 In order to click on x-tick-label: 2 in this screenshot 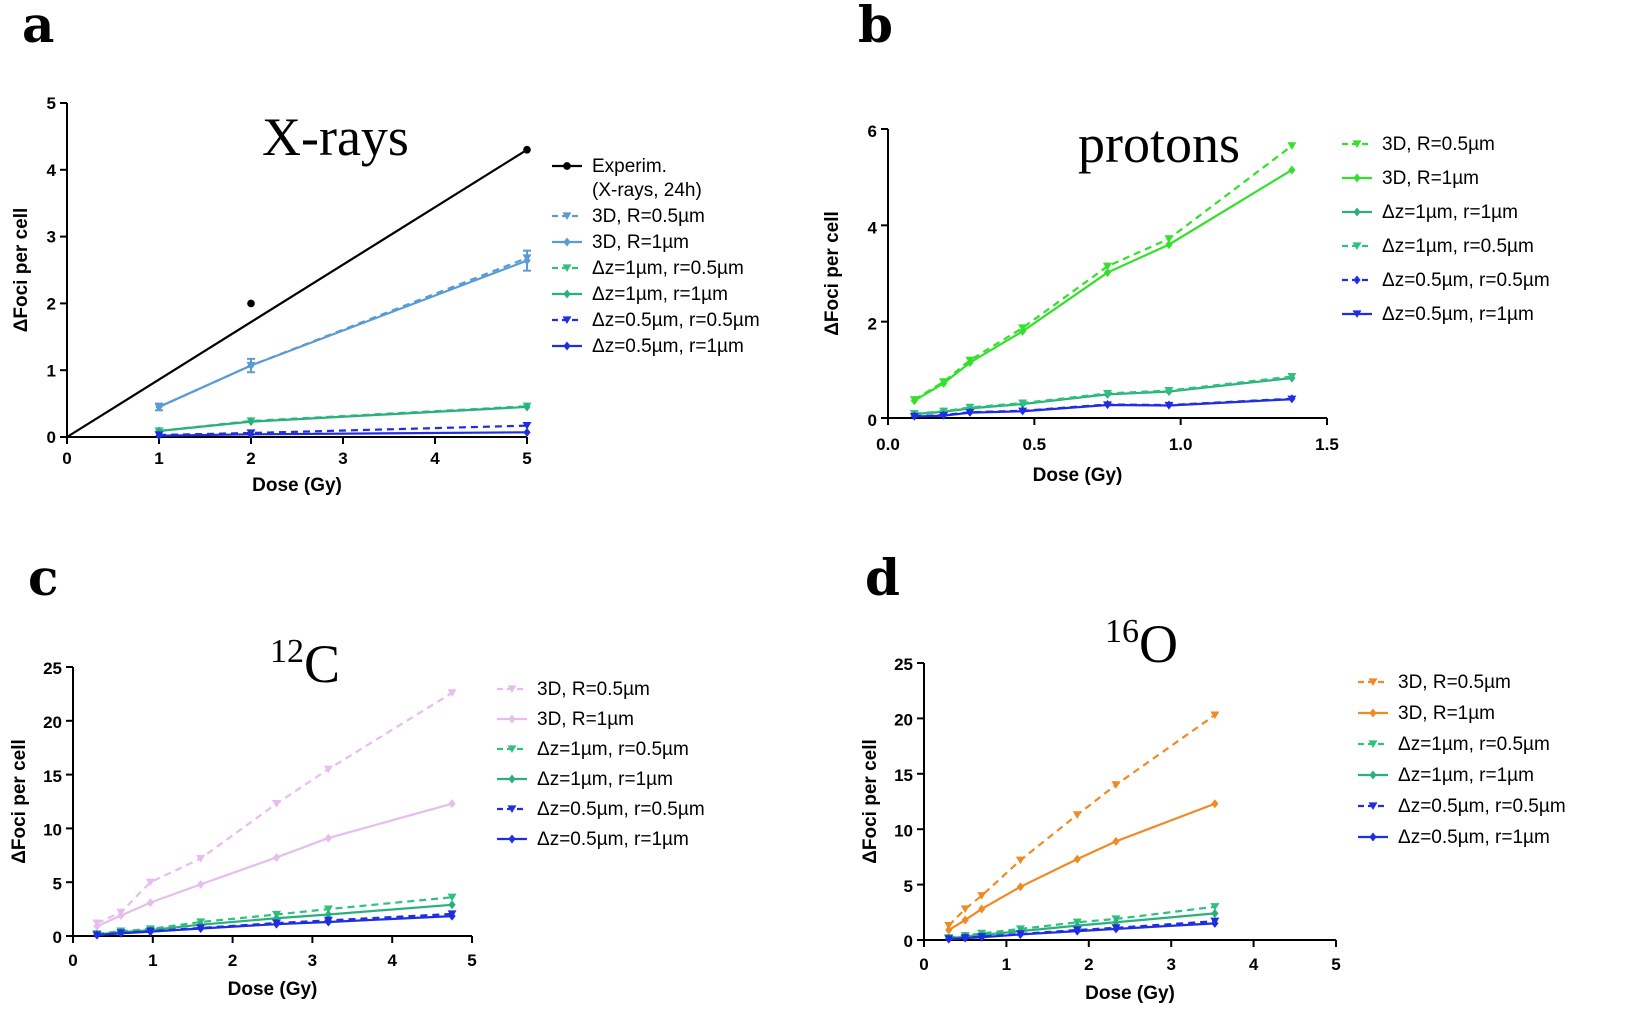, I will do `click(250, 458)`.